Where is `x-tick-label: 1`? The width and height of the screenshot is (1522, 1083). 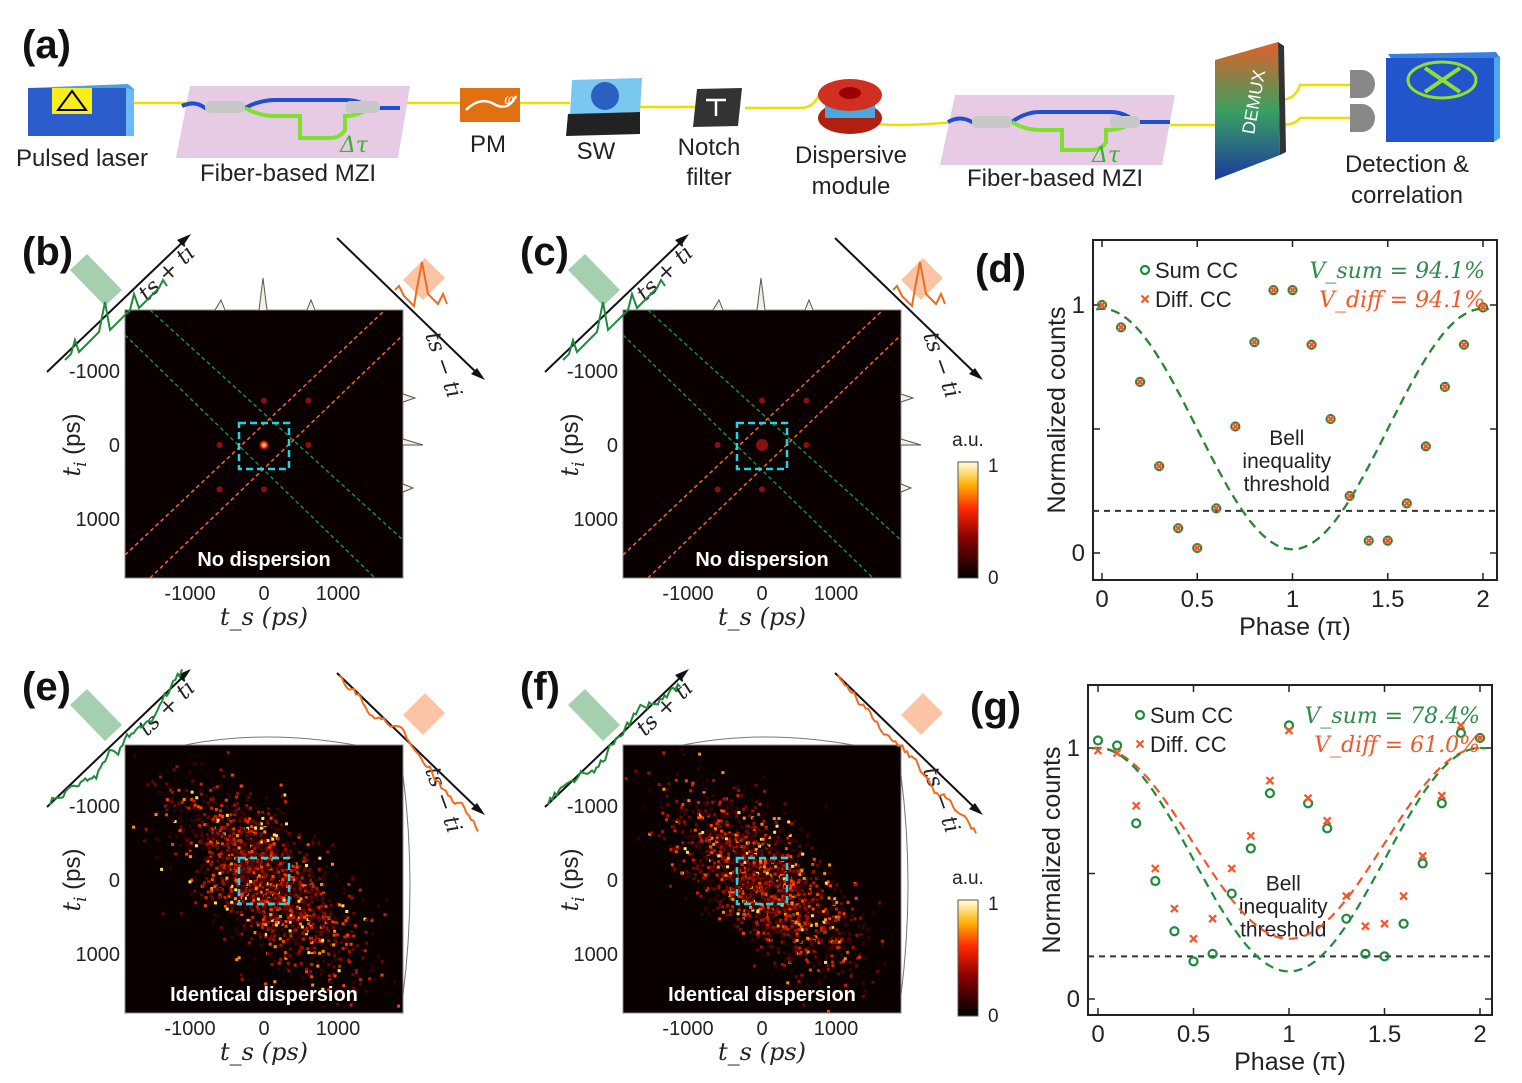 x-tick-label: 1 is located at coordinates (1288, 1034).